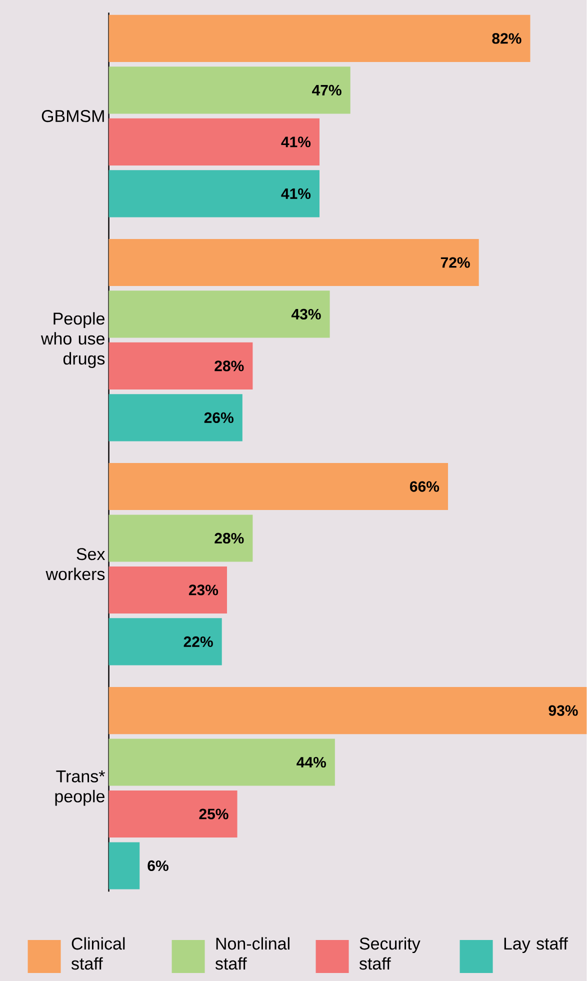 The height and width of the screenshot is (981, 587). What do you see at coordinates (98, 953) in the screenshot?
I see `legend-label: Clinical staff` at bounding box center [98, 953].